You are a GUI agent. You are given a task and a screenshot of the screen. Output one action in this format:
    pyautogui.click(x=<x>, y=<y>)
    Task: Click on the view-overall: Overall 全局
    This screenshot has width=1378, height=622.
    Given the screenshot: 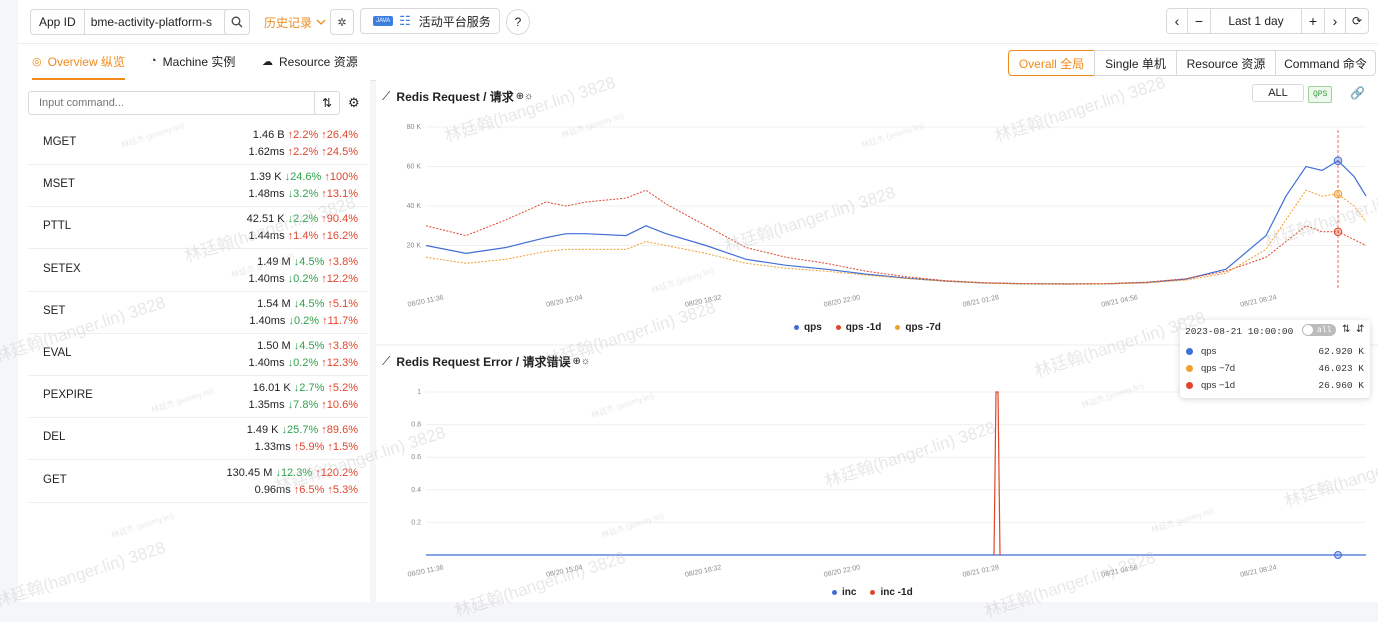 What is the action you would take?
    pyautogui.click(x=1051, y=63)
    